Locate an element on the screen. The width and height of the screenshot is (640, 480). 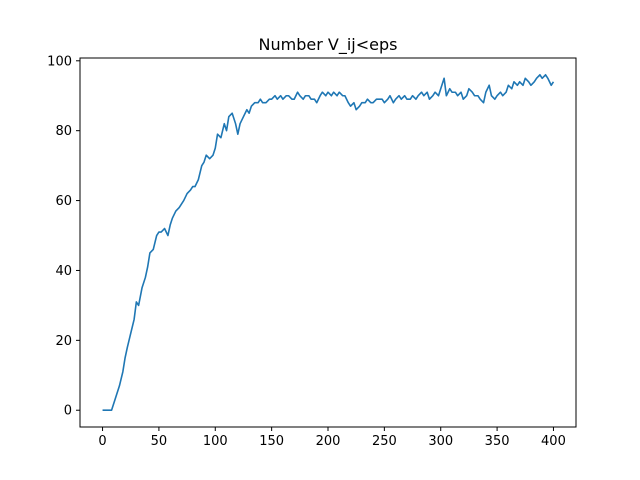
x-tick-label-1: 50 is located at coordinates (159, 441).